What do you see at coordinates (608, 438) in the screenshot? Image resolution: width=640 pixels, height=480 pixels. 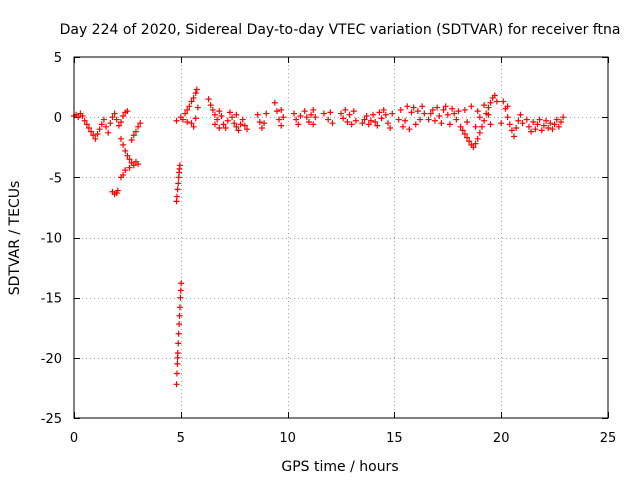 I see `x-tick-label: 25` at bounding box center [608, 438].